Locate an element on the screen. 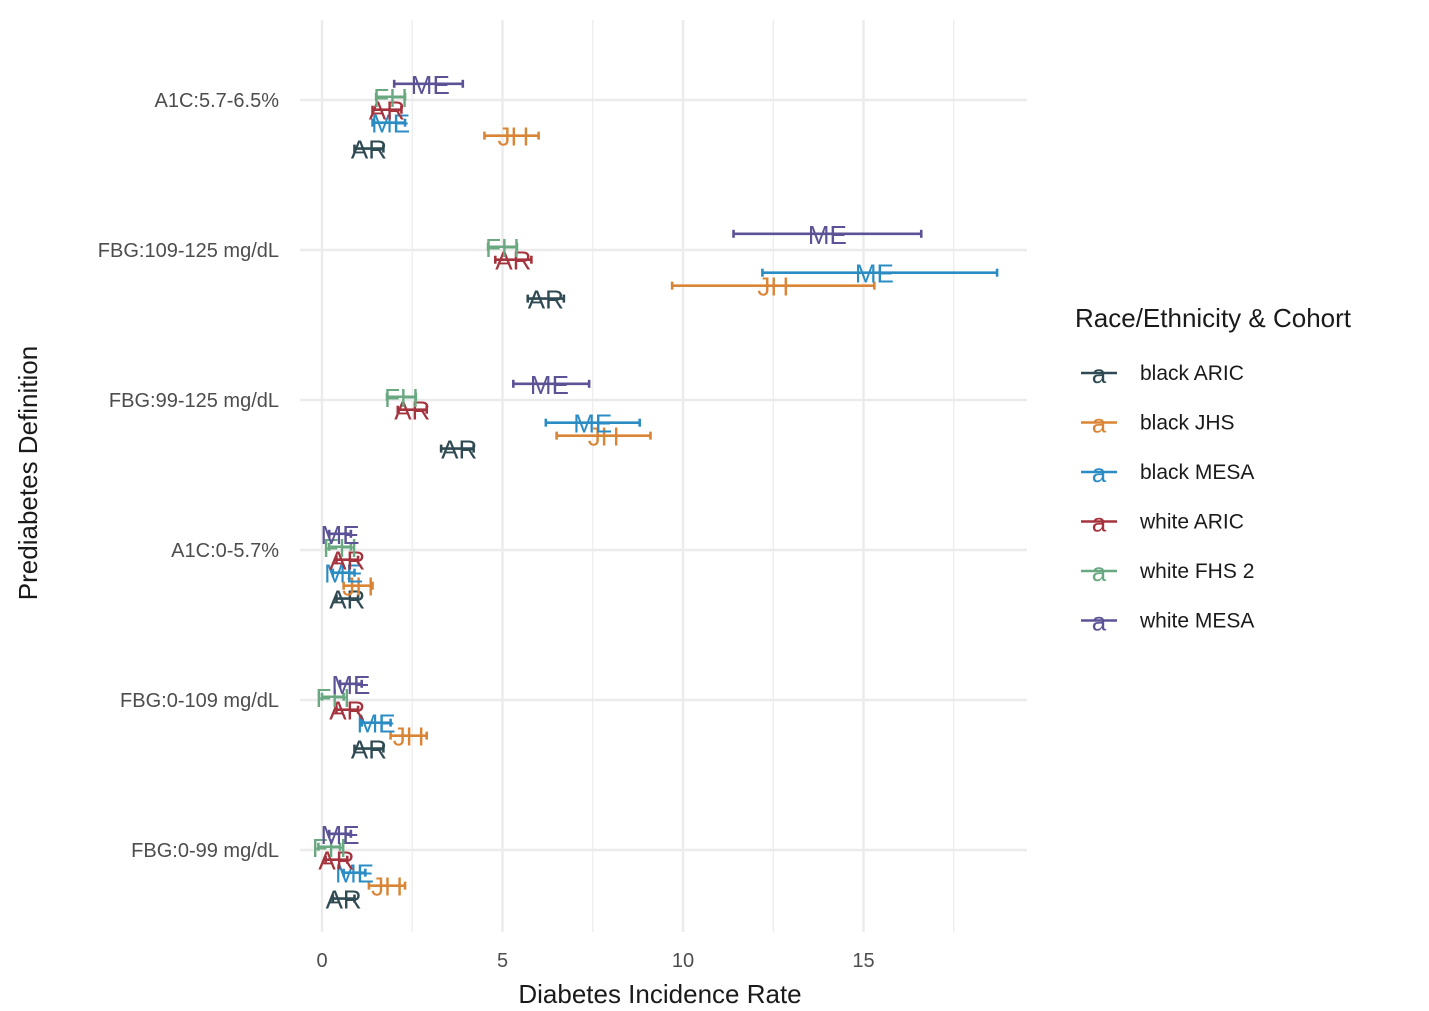 Image resolution: width=1429 pixels, height=1011 pixels. legend-label: black JHS is located at coordinates (1187, 423).